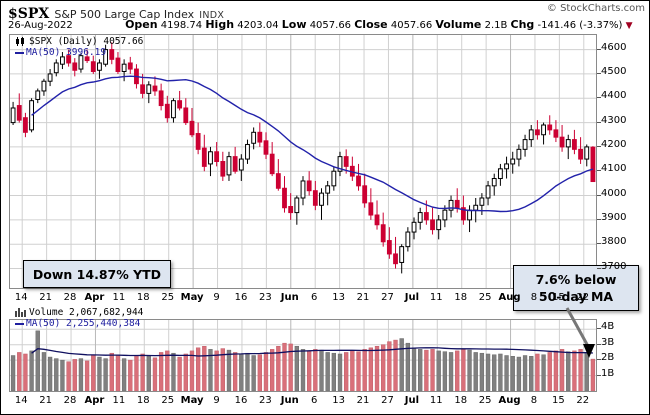  Describe the element at coordinates (258, 25) in the screenshot. I see `high-value: 4203.04` at that location.